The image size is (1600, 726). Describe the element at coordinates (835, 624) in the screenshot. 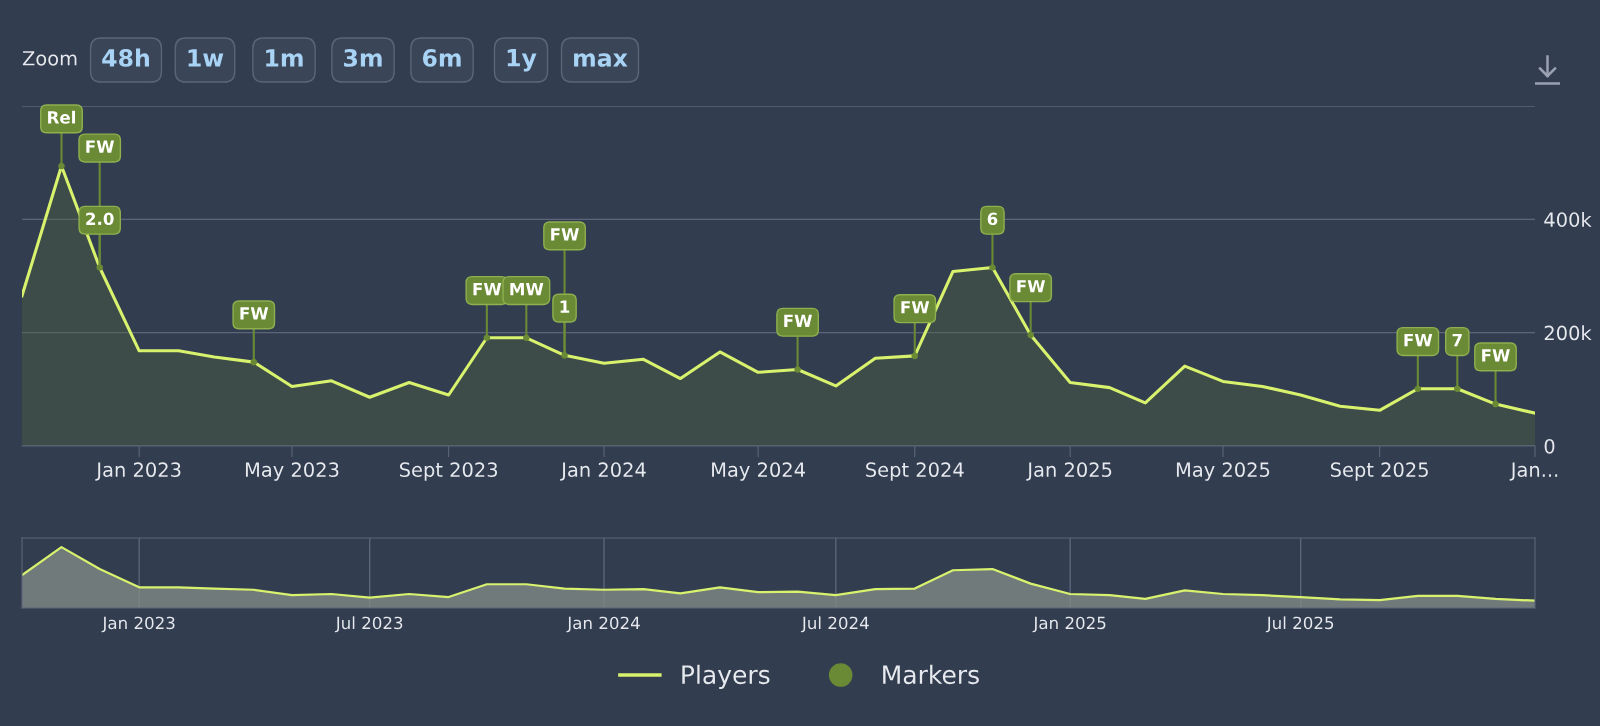

I see `x-tick-label: Jul 2024` at that location.